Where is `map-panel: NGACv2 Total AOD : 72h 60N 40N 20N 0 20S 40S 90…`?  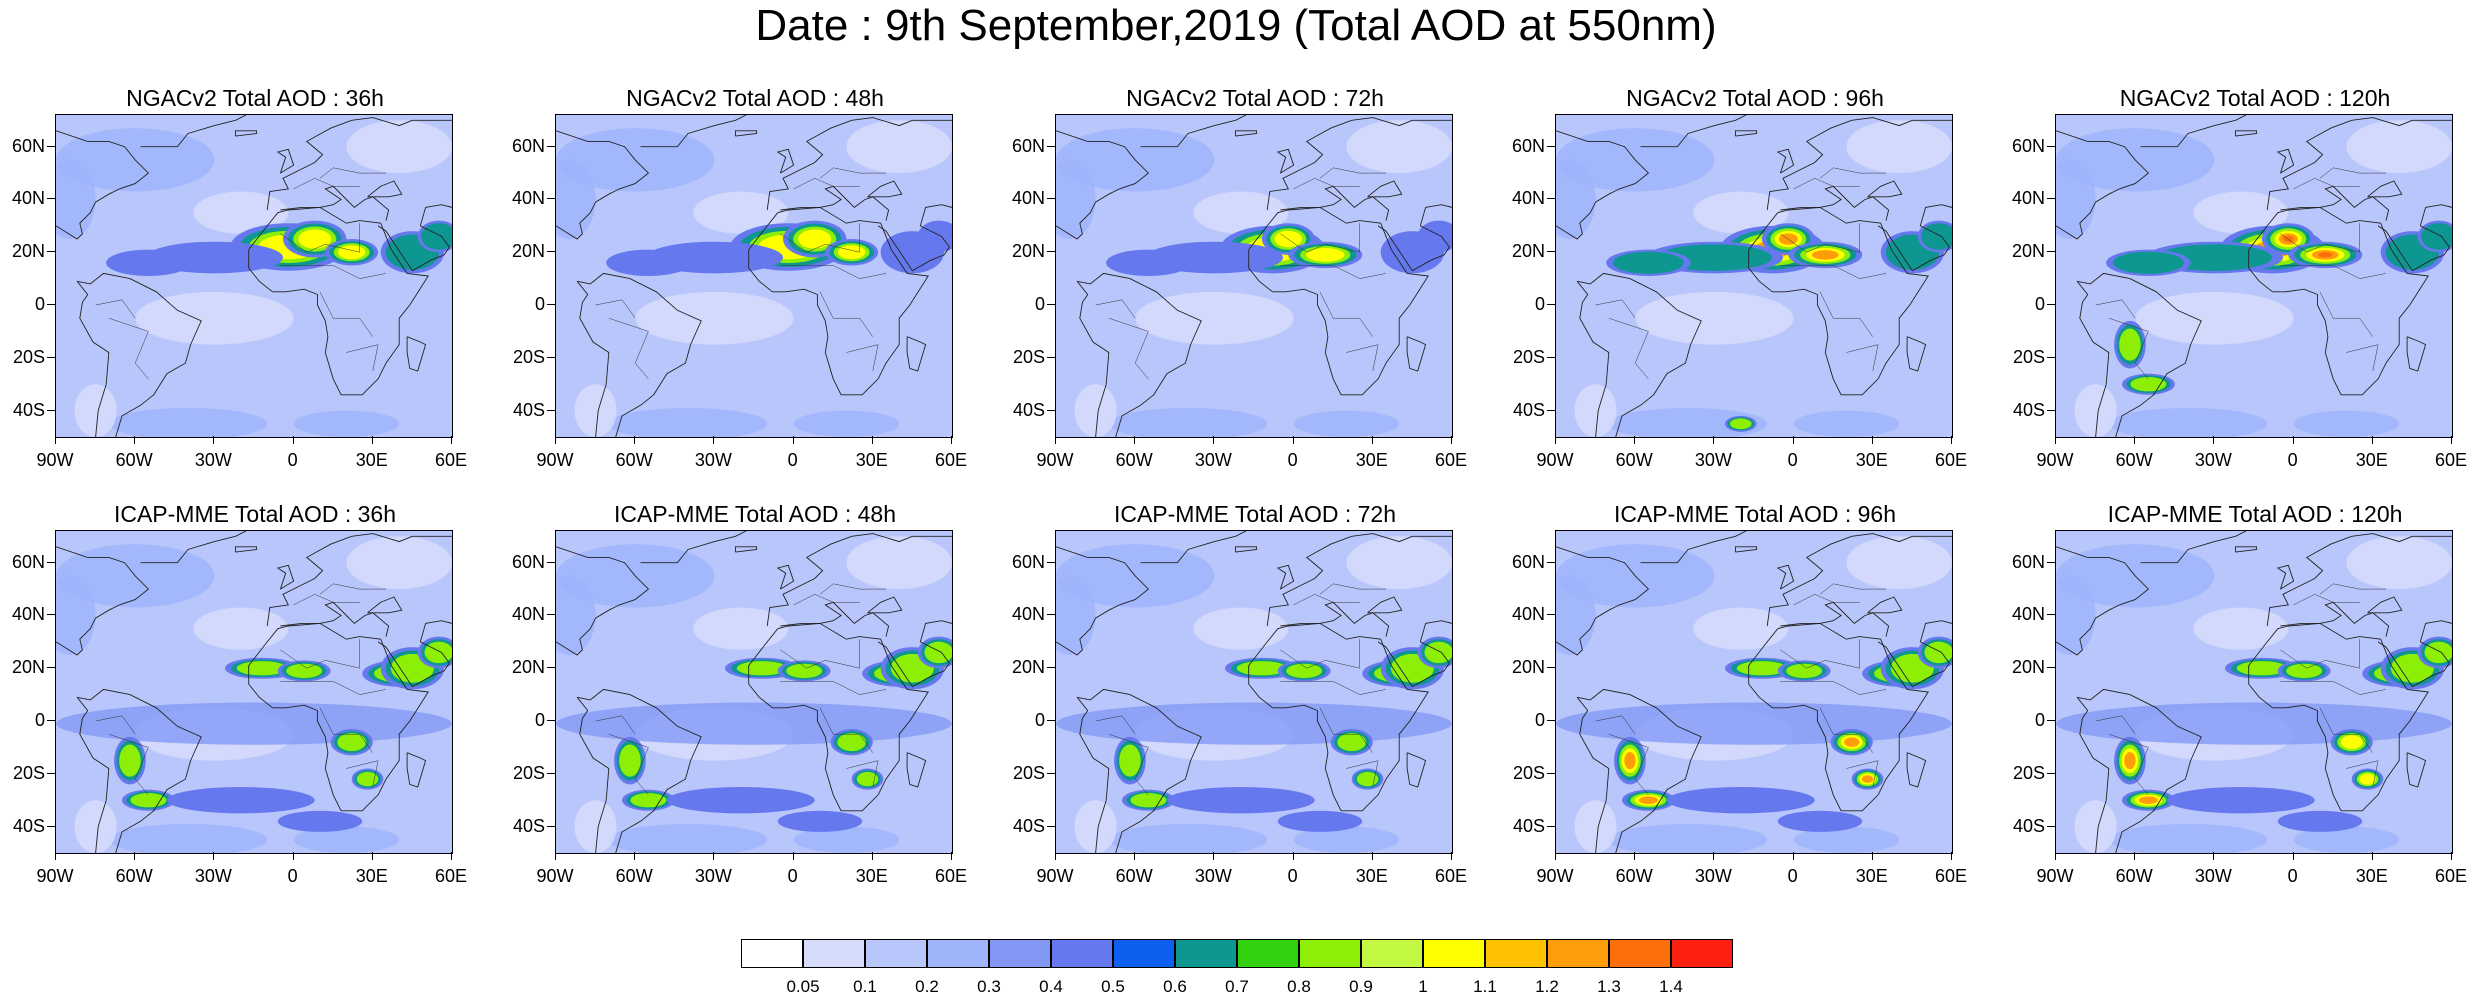 map-panel: NGACv2 Total AOD : 72h 60N 40N 20N 0 20S 40S 90… is located at coordinates (1245, 296).